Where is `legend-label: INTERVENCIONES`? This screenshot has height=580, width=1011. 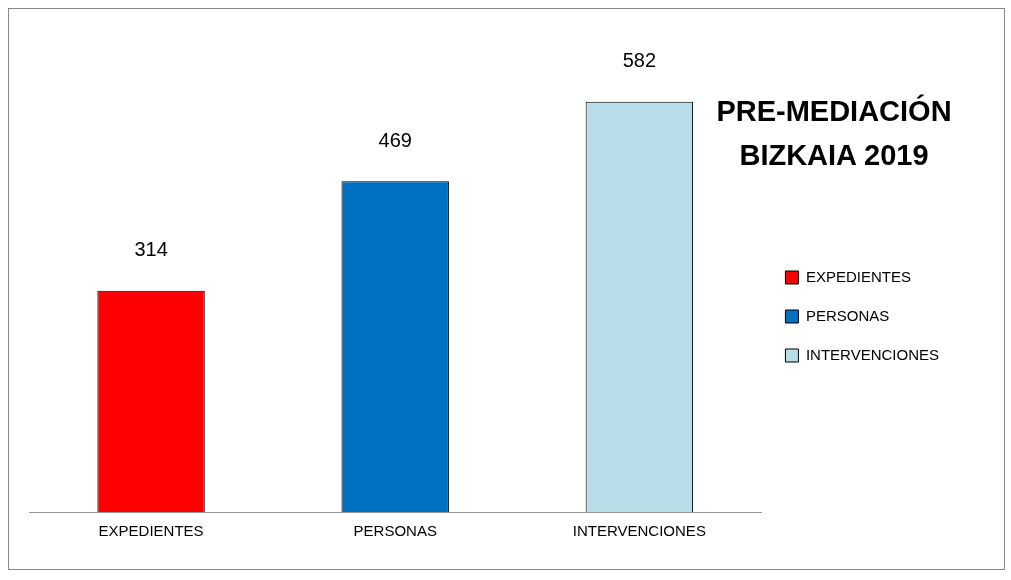 legend-label: INTERVENCIONES is located at coordinates (872, 354).